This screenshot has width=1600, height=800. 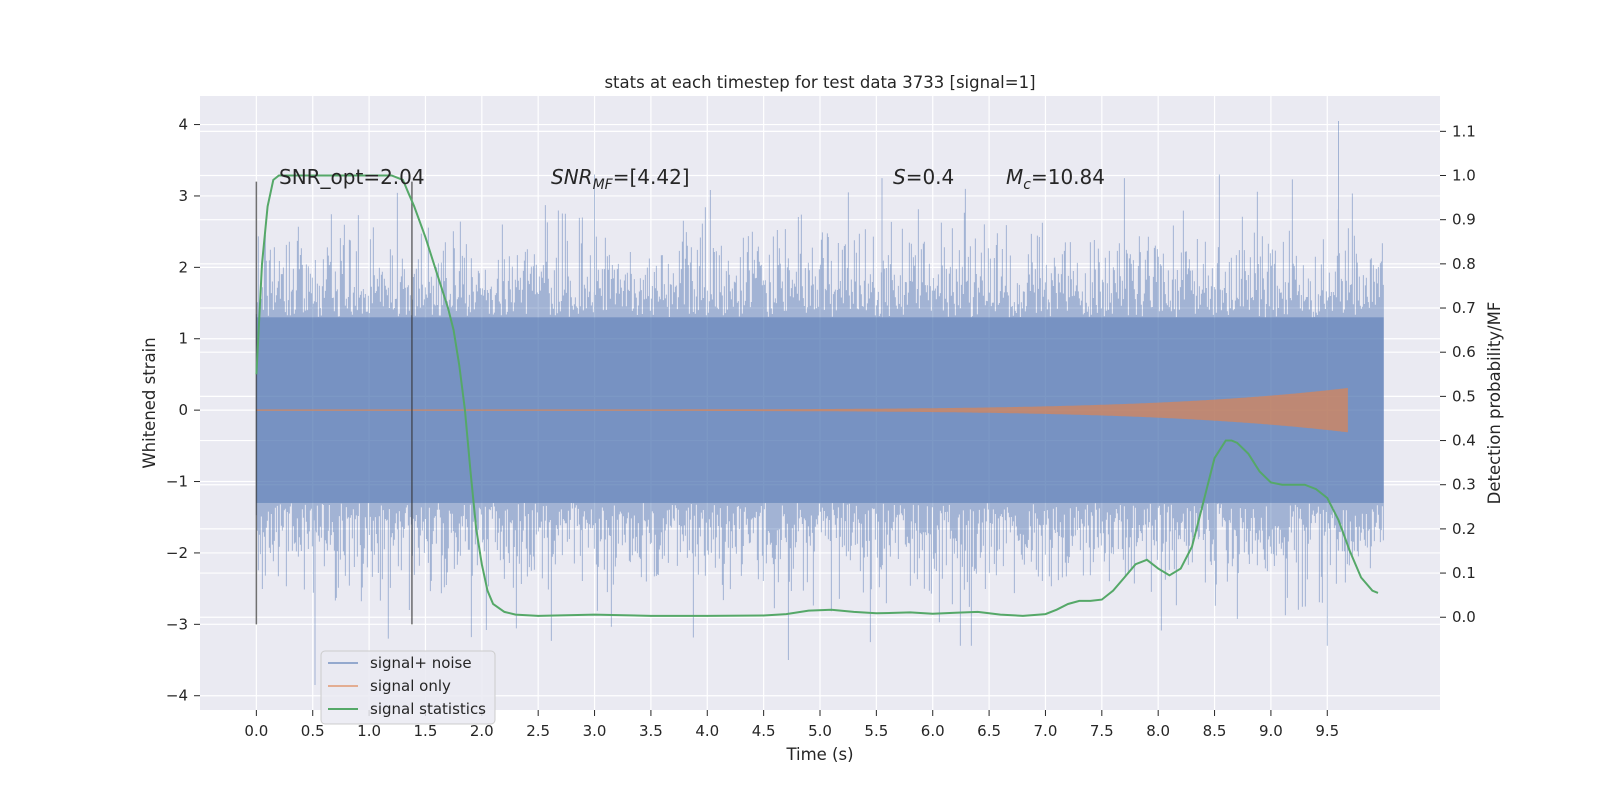 I want to click on x-tick-label-0: 0.0, so click(x=256, y=731).